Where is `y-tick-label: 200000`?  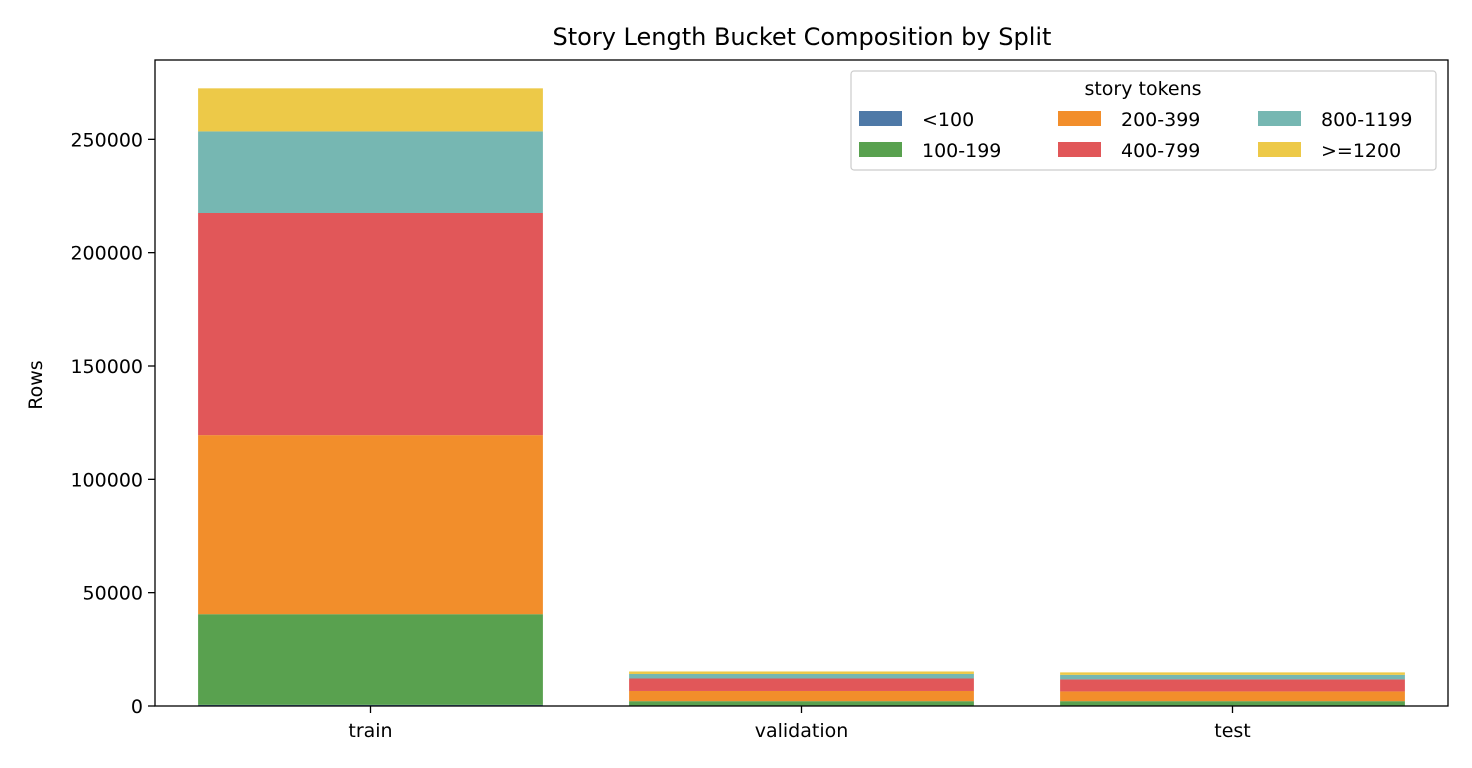 y-tick-label: 200000 is located at coordinates (106, 254).